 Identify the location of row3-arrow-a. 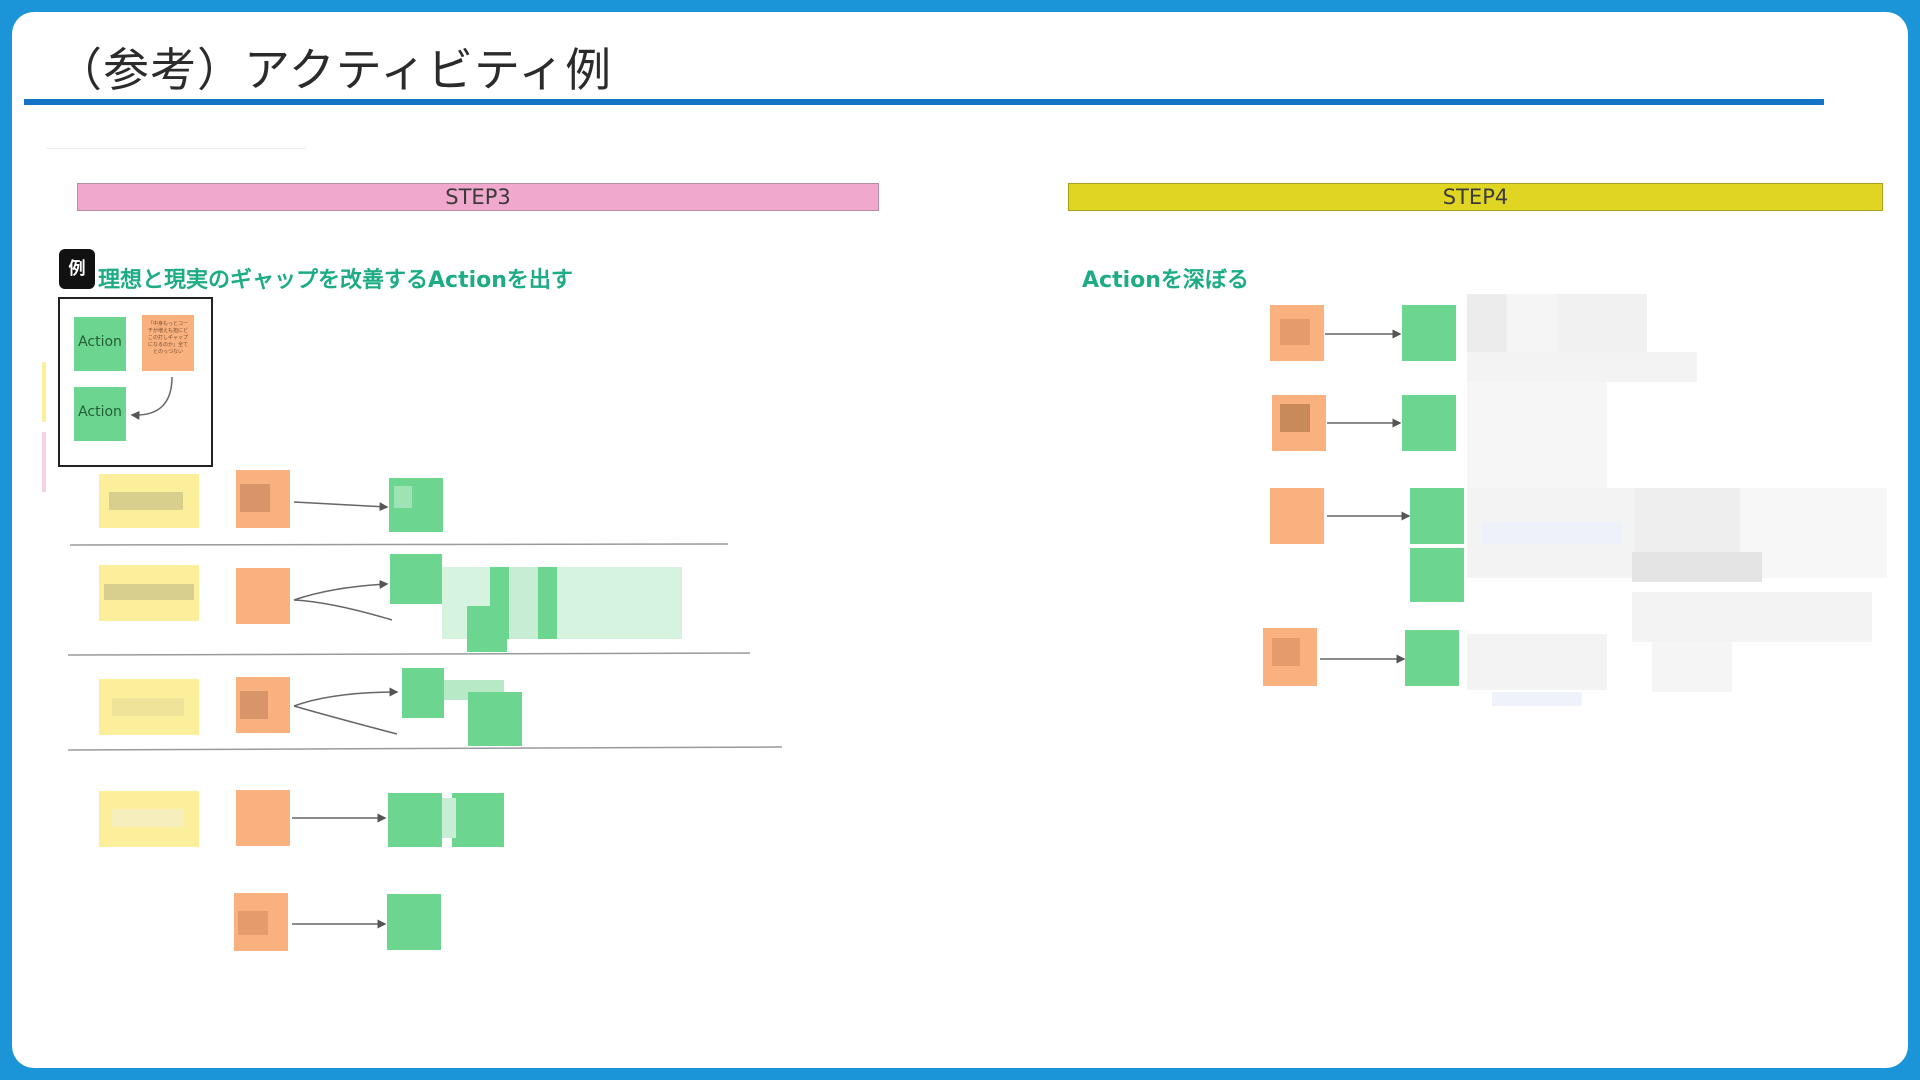
(346, 697).